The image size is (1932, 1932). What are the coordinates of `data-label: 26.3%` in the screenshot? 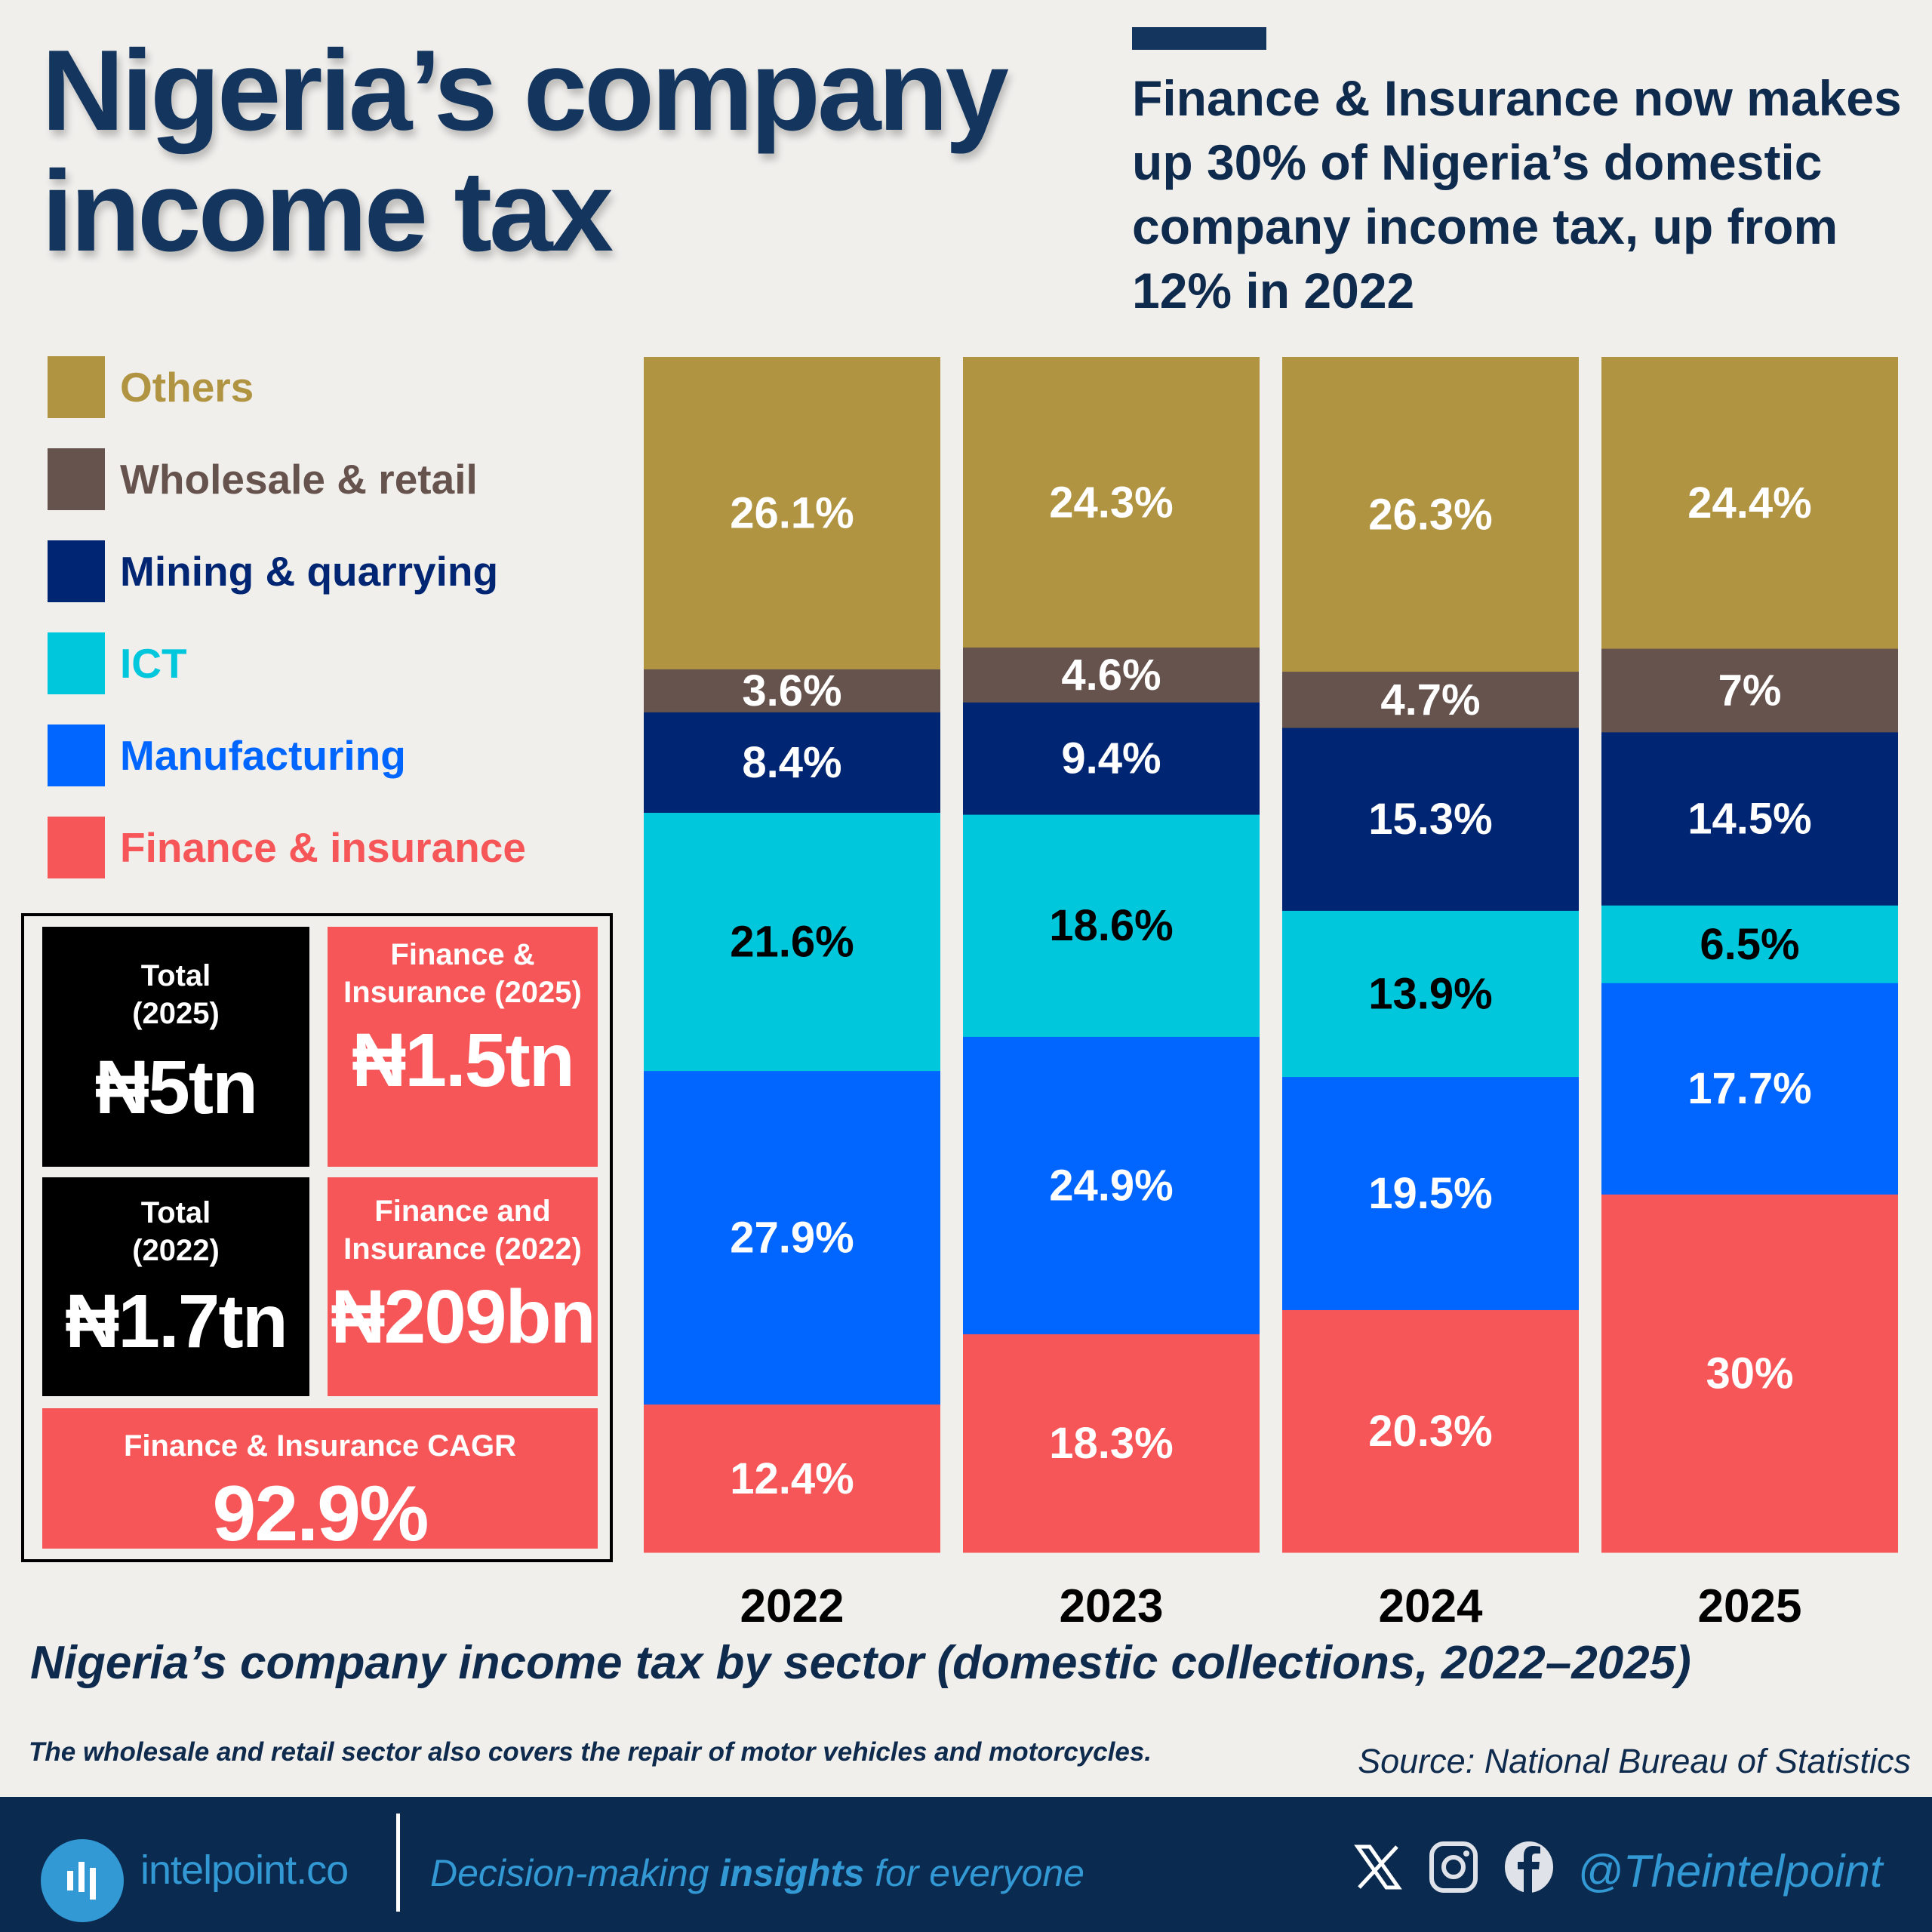 It's located at (1430, 514).